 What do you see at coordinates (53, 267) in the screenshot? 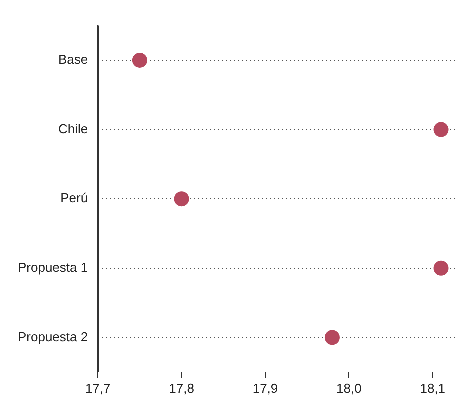
I see `y-tick-label: Propuesta 1` at bounding box center [53, 267].